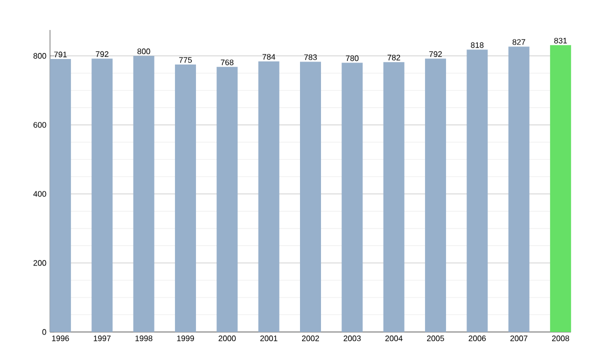 The width and height of the screenshot is (600, 350). What do you see at coordinates (269, 57) in the screenshot?
I see `data-label: 784` at bounding box center [269, 57].